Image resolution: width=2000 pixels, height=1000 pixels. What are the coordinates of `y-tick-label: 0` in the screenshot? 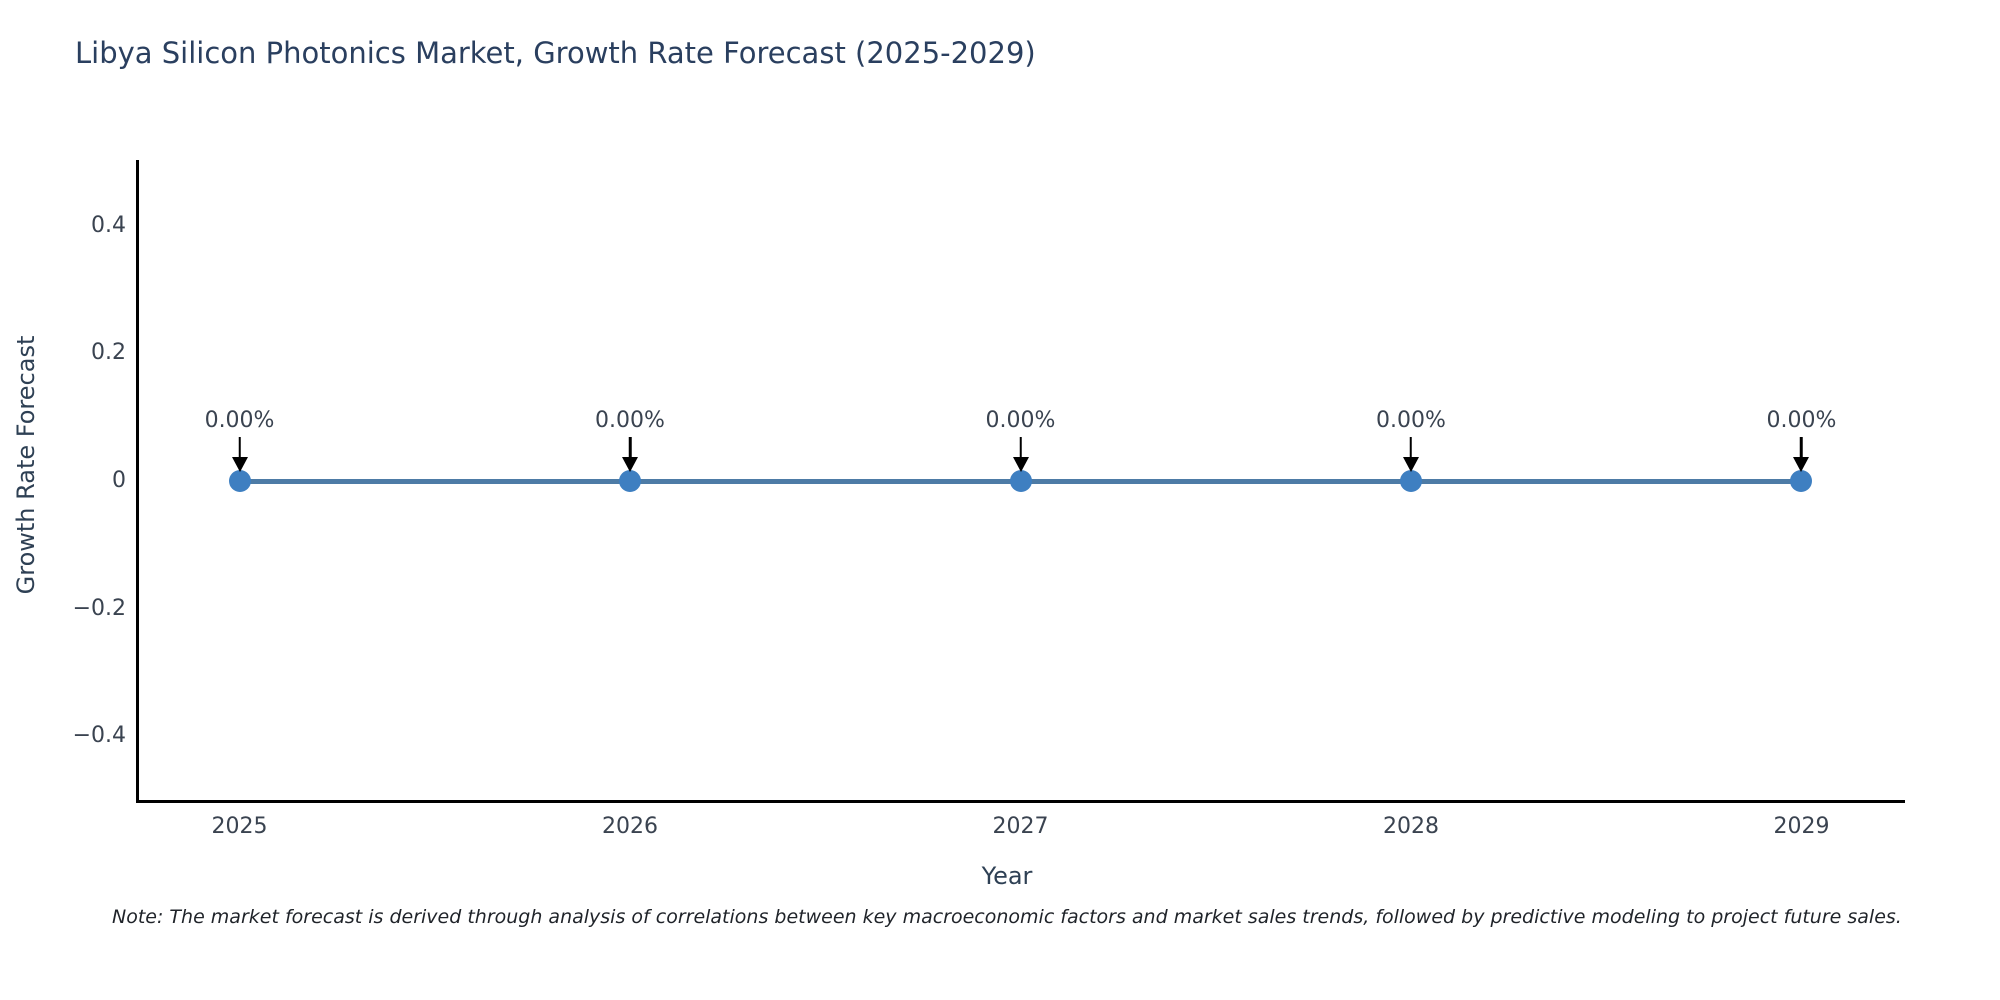 It's located at (119, 480).